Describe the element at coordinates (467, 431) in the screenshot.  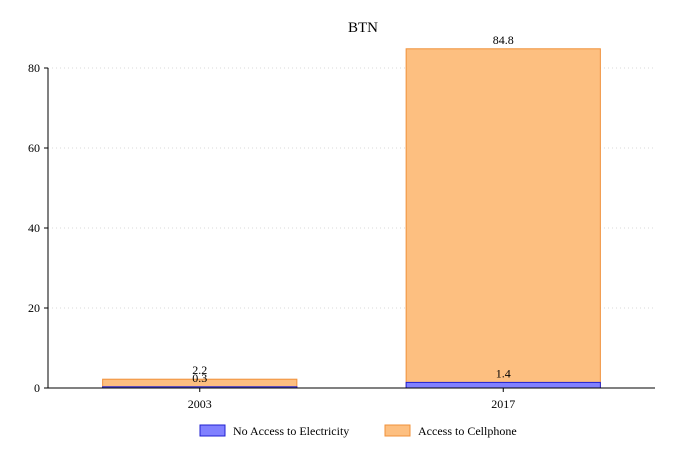
I see `legend-label: Access to Cellphone` at that location.